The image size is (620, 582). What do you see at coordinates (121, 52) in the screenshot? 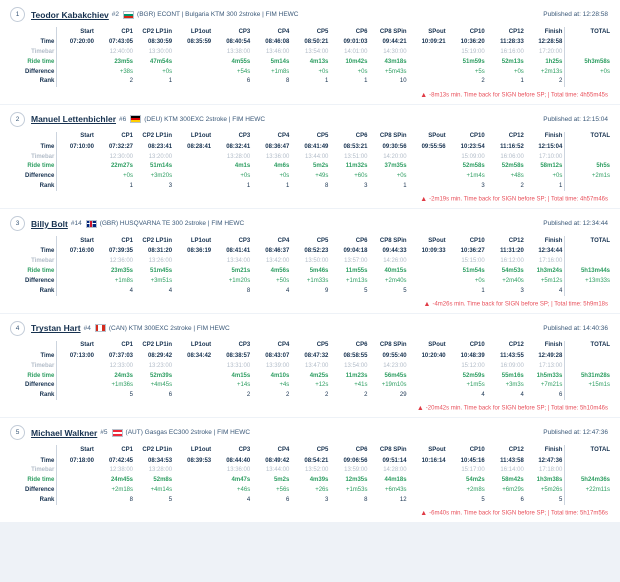
I see `cell-timebar-1: 12:40:00` at bounding box center [121, 52].